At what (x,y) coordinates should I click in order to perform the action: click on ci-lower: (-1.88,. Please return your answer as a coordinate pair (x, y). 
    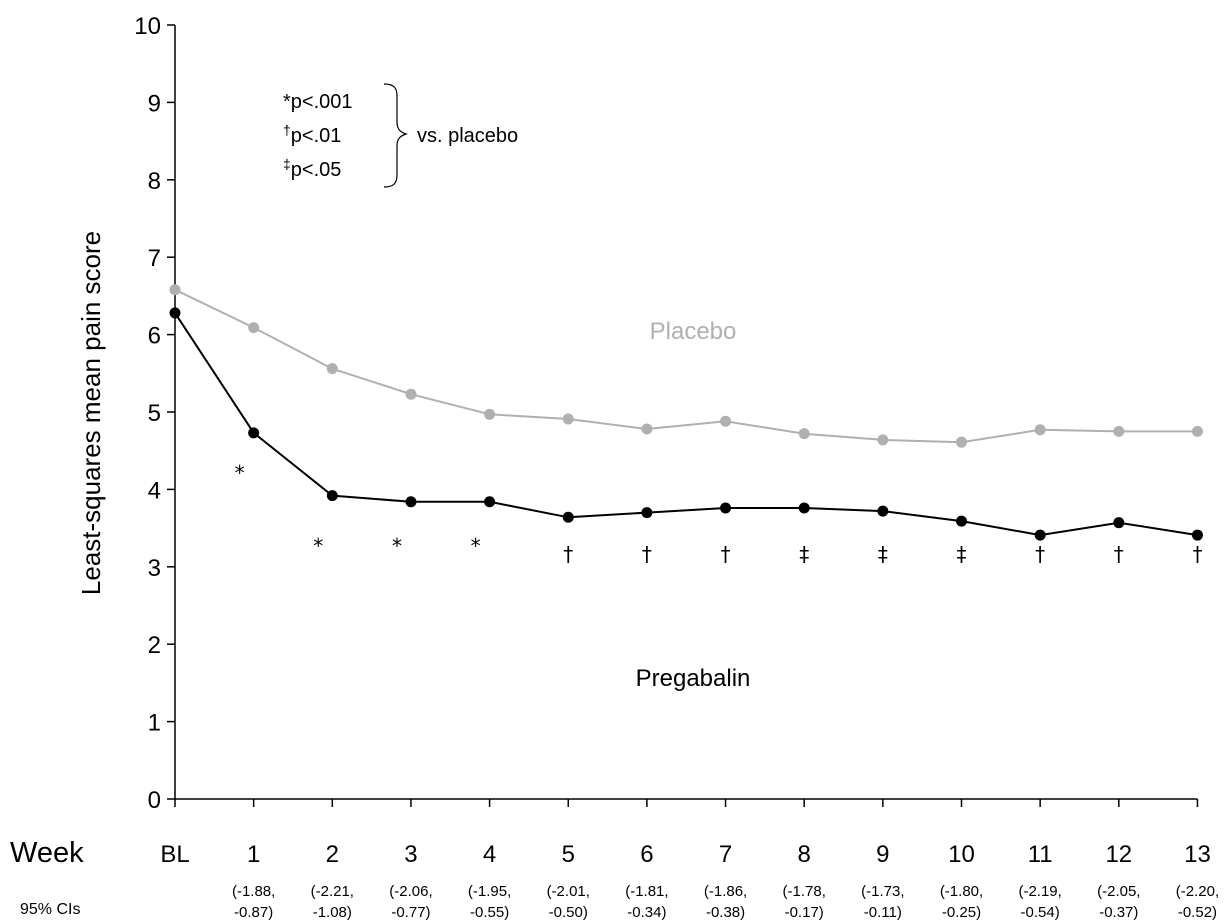
    Looking at the image, I should click on (253, 891).